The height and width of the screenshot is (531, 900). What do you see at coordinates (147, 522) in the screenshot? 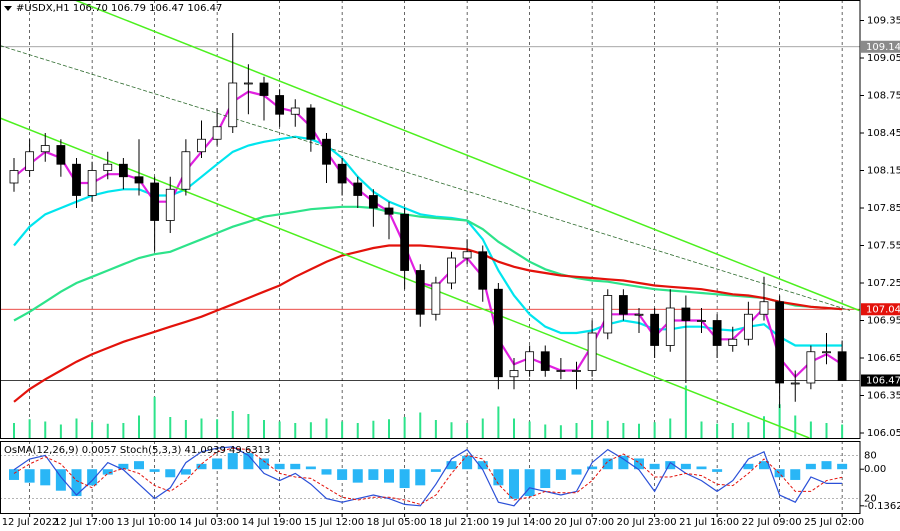
I see `x-tick-label: 13 Jul 10:00` at bounding box center [147, 522].